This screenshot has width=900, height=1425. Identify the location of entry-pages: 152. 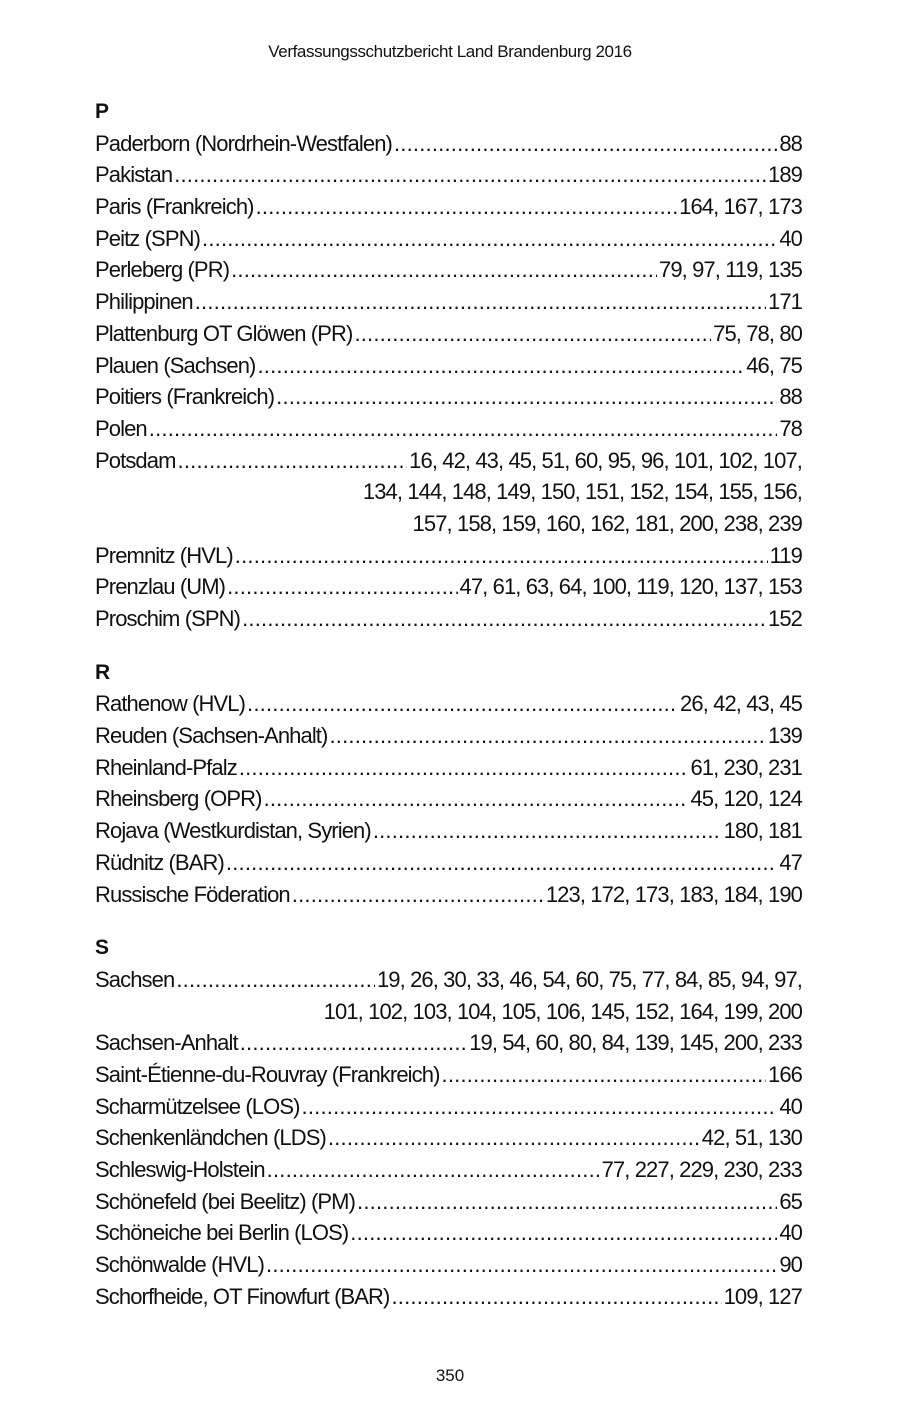
(785, 618).